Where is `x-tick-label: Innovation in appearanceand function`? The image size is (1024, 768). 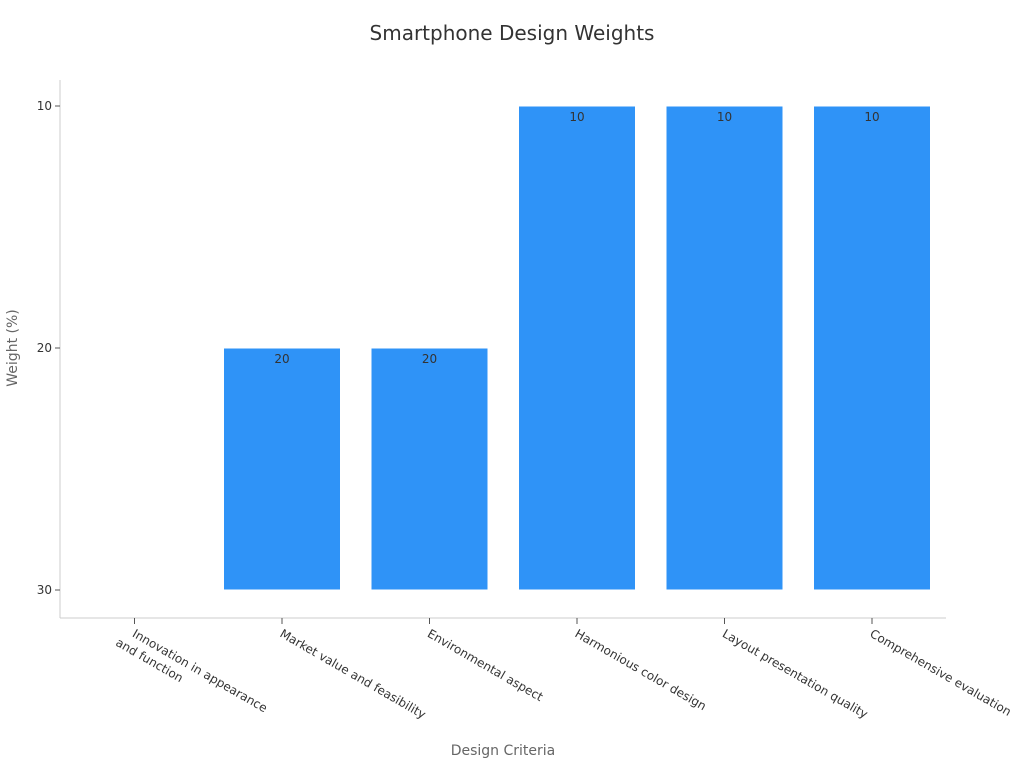
x-tick-label: Innovation in appearanceand function is located at coordinates (191, 675).